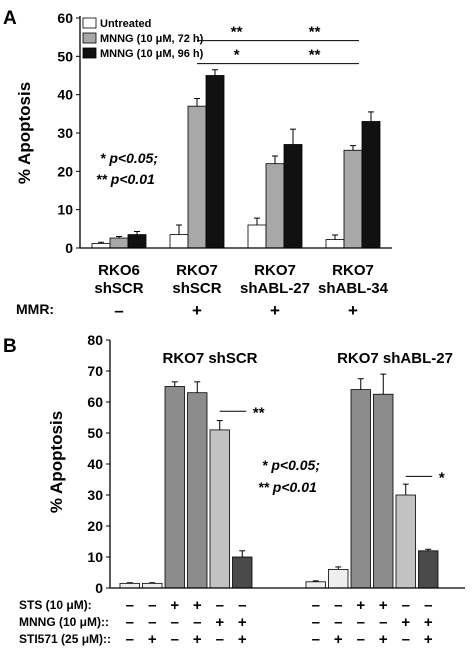 This screenshot has width=475, height=652. What do you see at coordinates (152, 39) in the screenshot?
I see `legend-label: MNNG (10 μM, 72 h)` at bounding box center [152, 39].